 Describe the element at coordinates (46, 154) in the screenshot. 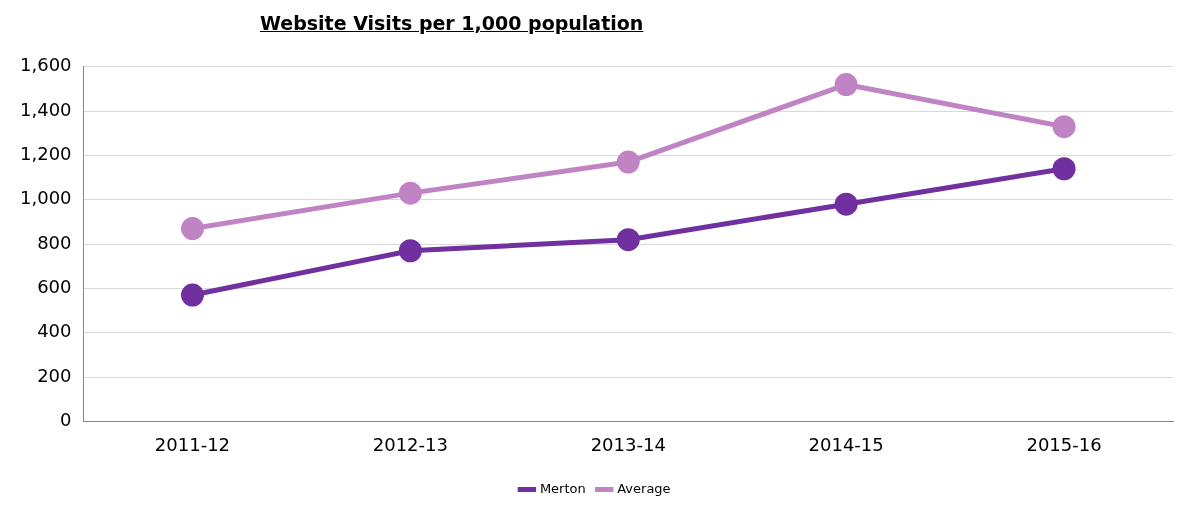

I see `y-tick-label: 1,200` at that location.